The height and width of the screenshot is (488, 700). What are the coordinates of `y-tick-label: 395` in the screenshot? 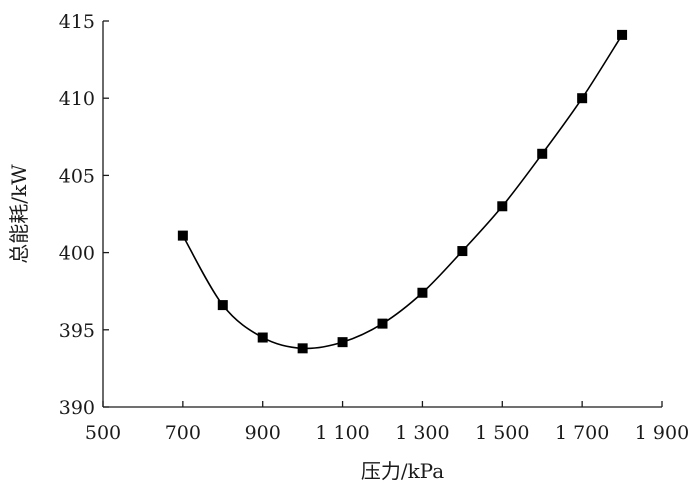 It's located at (77, 331).